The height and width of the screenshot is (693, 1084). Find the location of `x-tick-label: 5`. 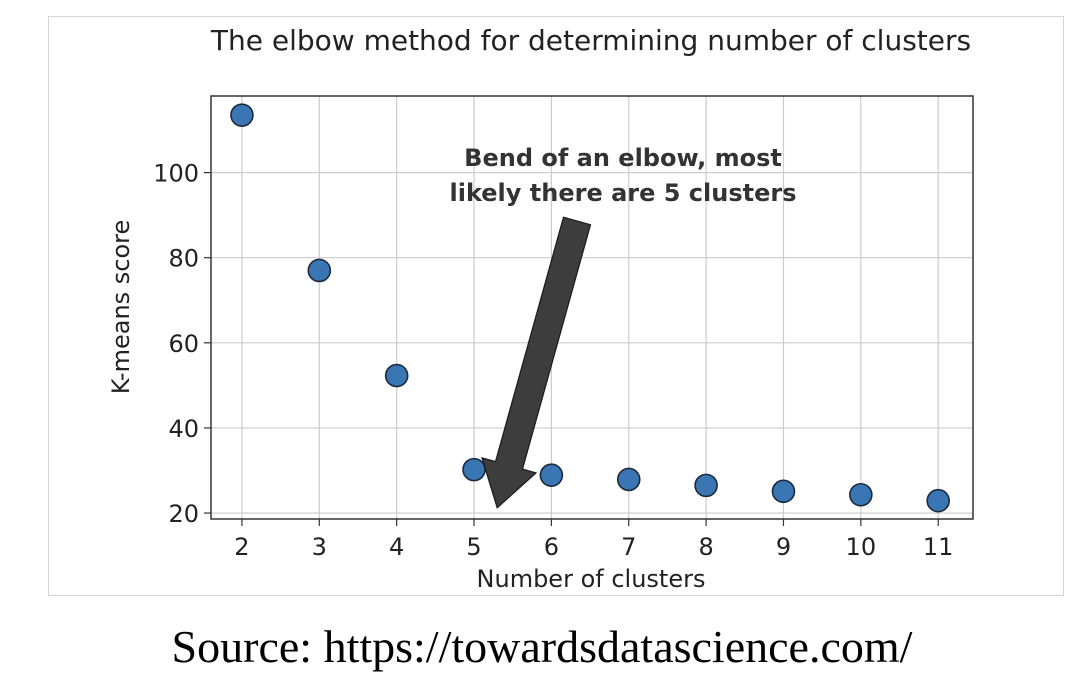

x-tick-label: 5 is located at coordinates (473, 547).